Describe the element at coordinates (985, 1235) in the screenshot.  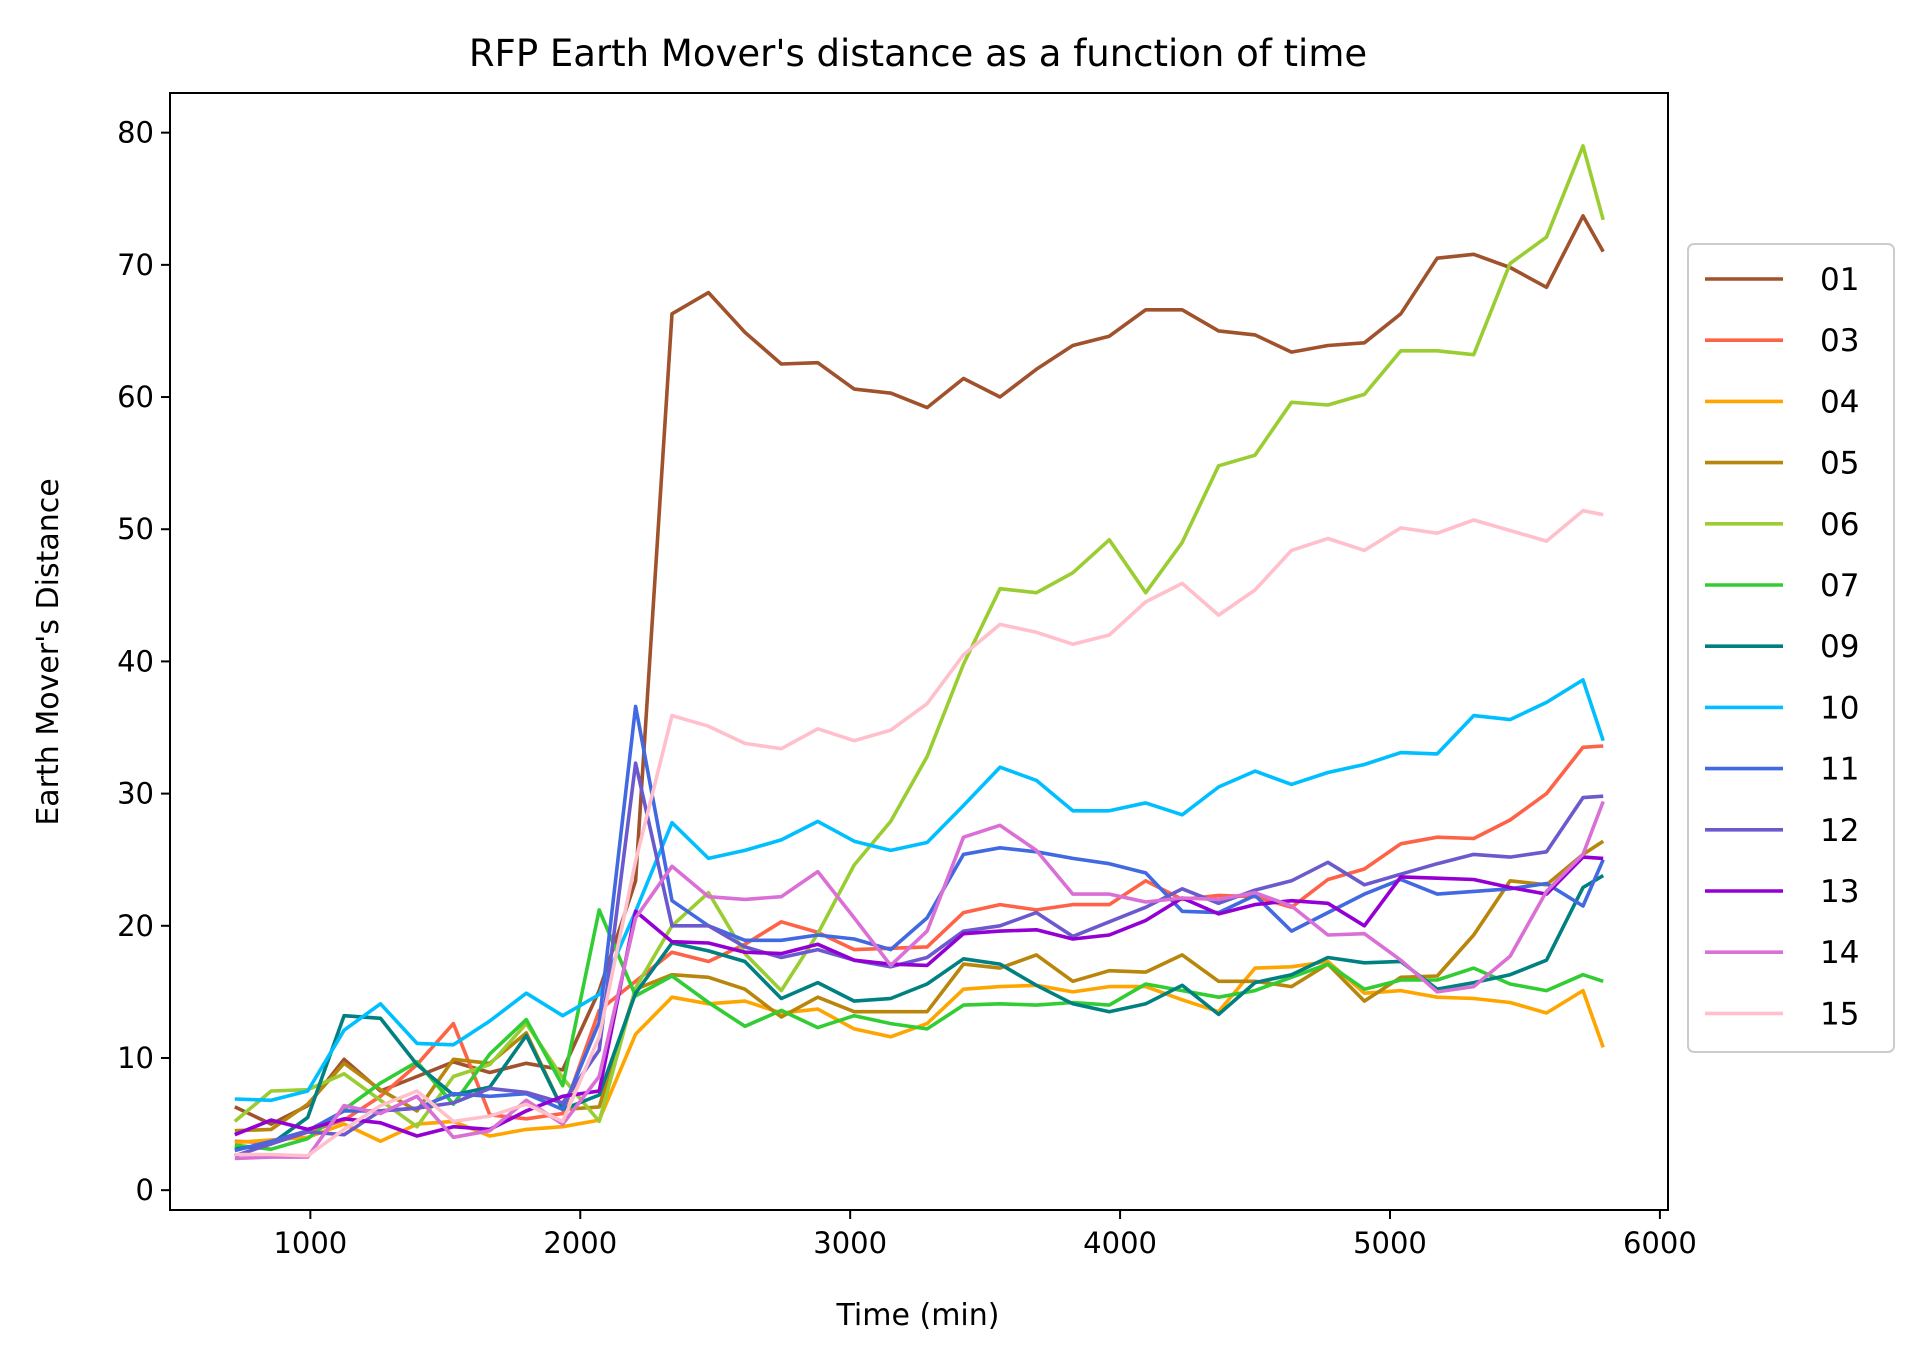
I see `x-axis: 1000 2000 3000 4000 5000 6000` at that location.